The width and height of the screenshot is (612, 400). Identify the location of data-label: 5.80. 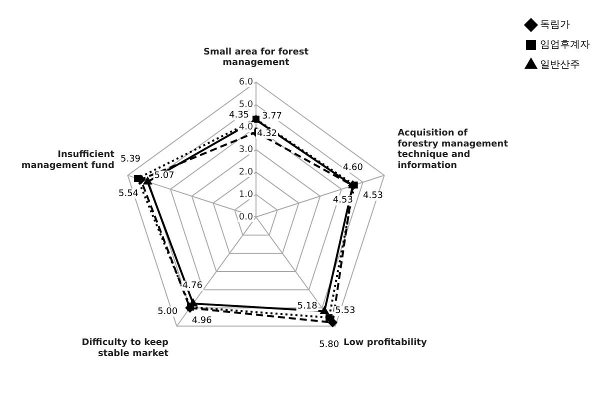
(329, 345).